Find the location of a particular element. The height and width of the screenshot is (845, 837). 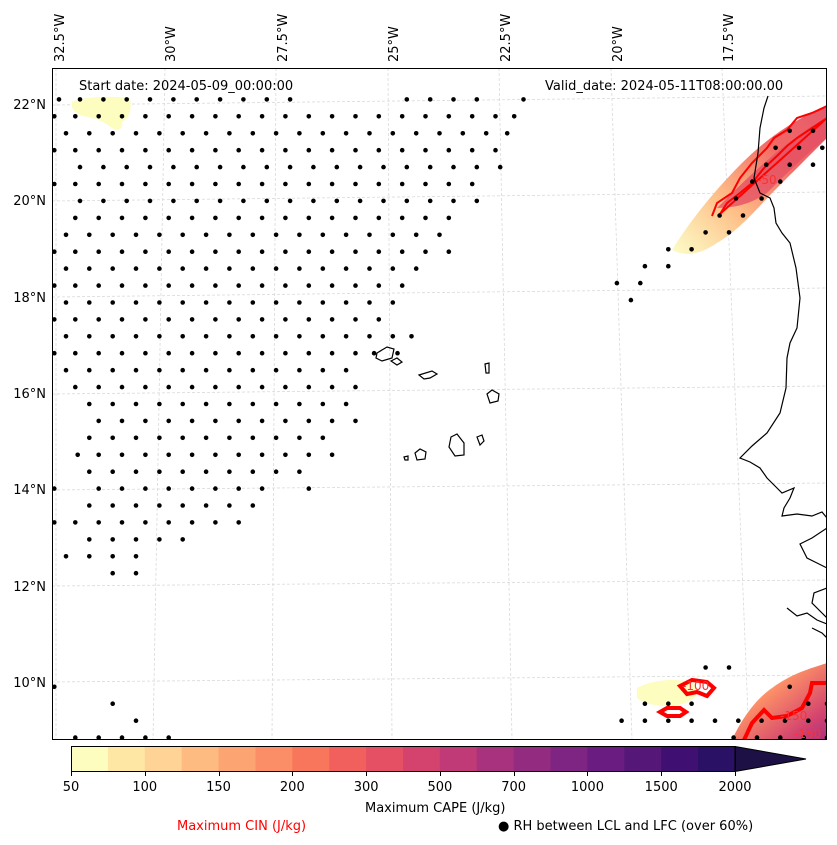

colorbar-tick-label: 50 is located at coordinates (71, 787).